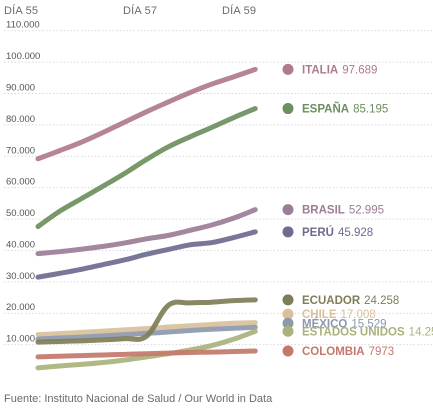 This screenshot has height=415, width=433. I want to click on series-line-ecuador, so click(146, 321).